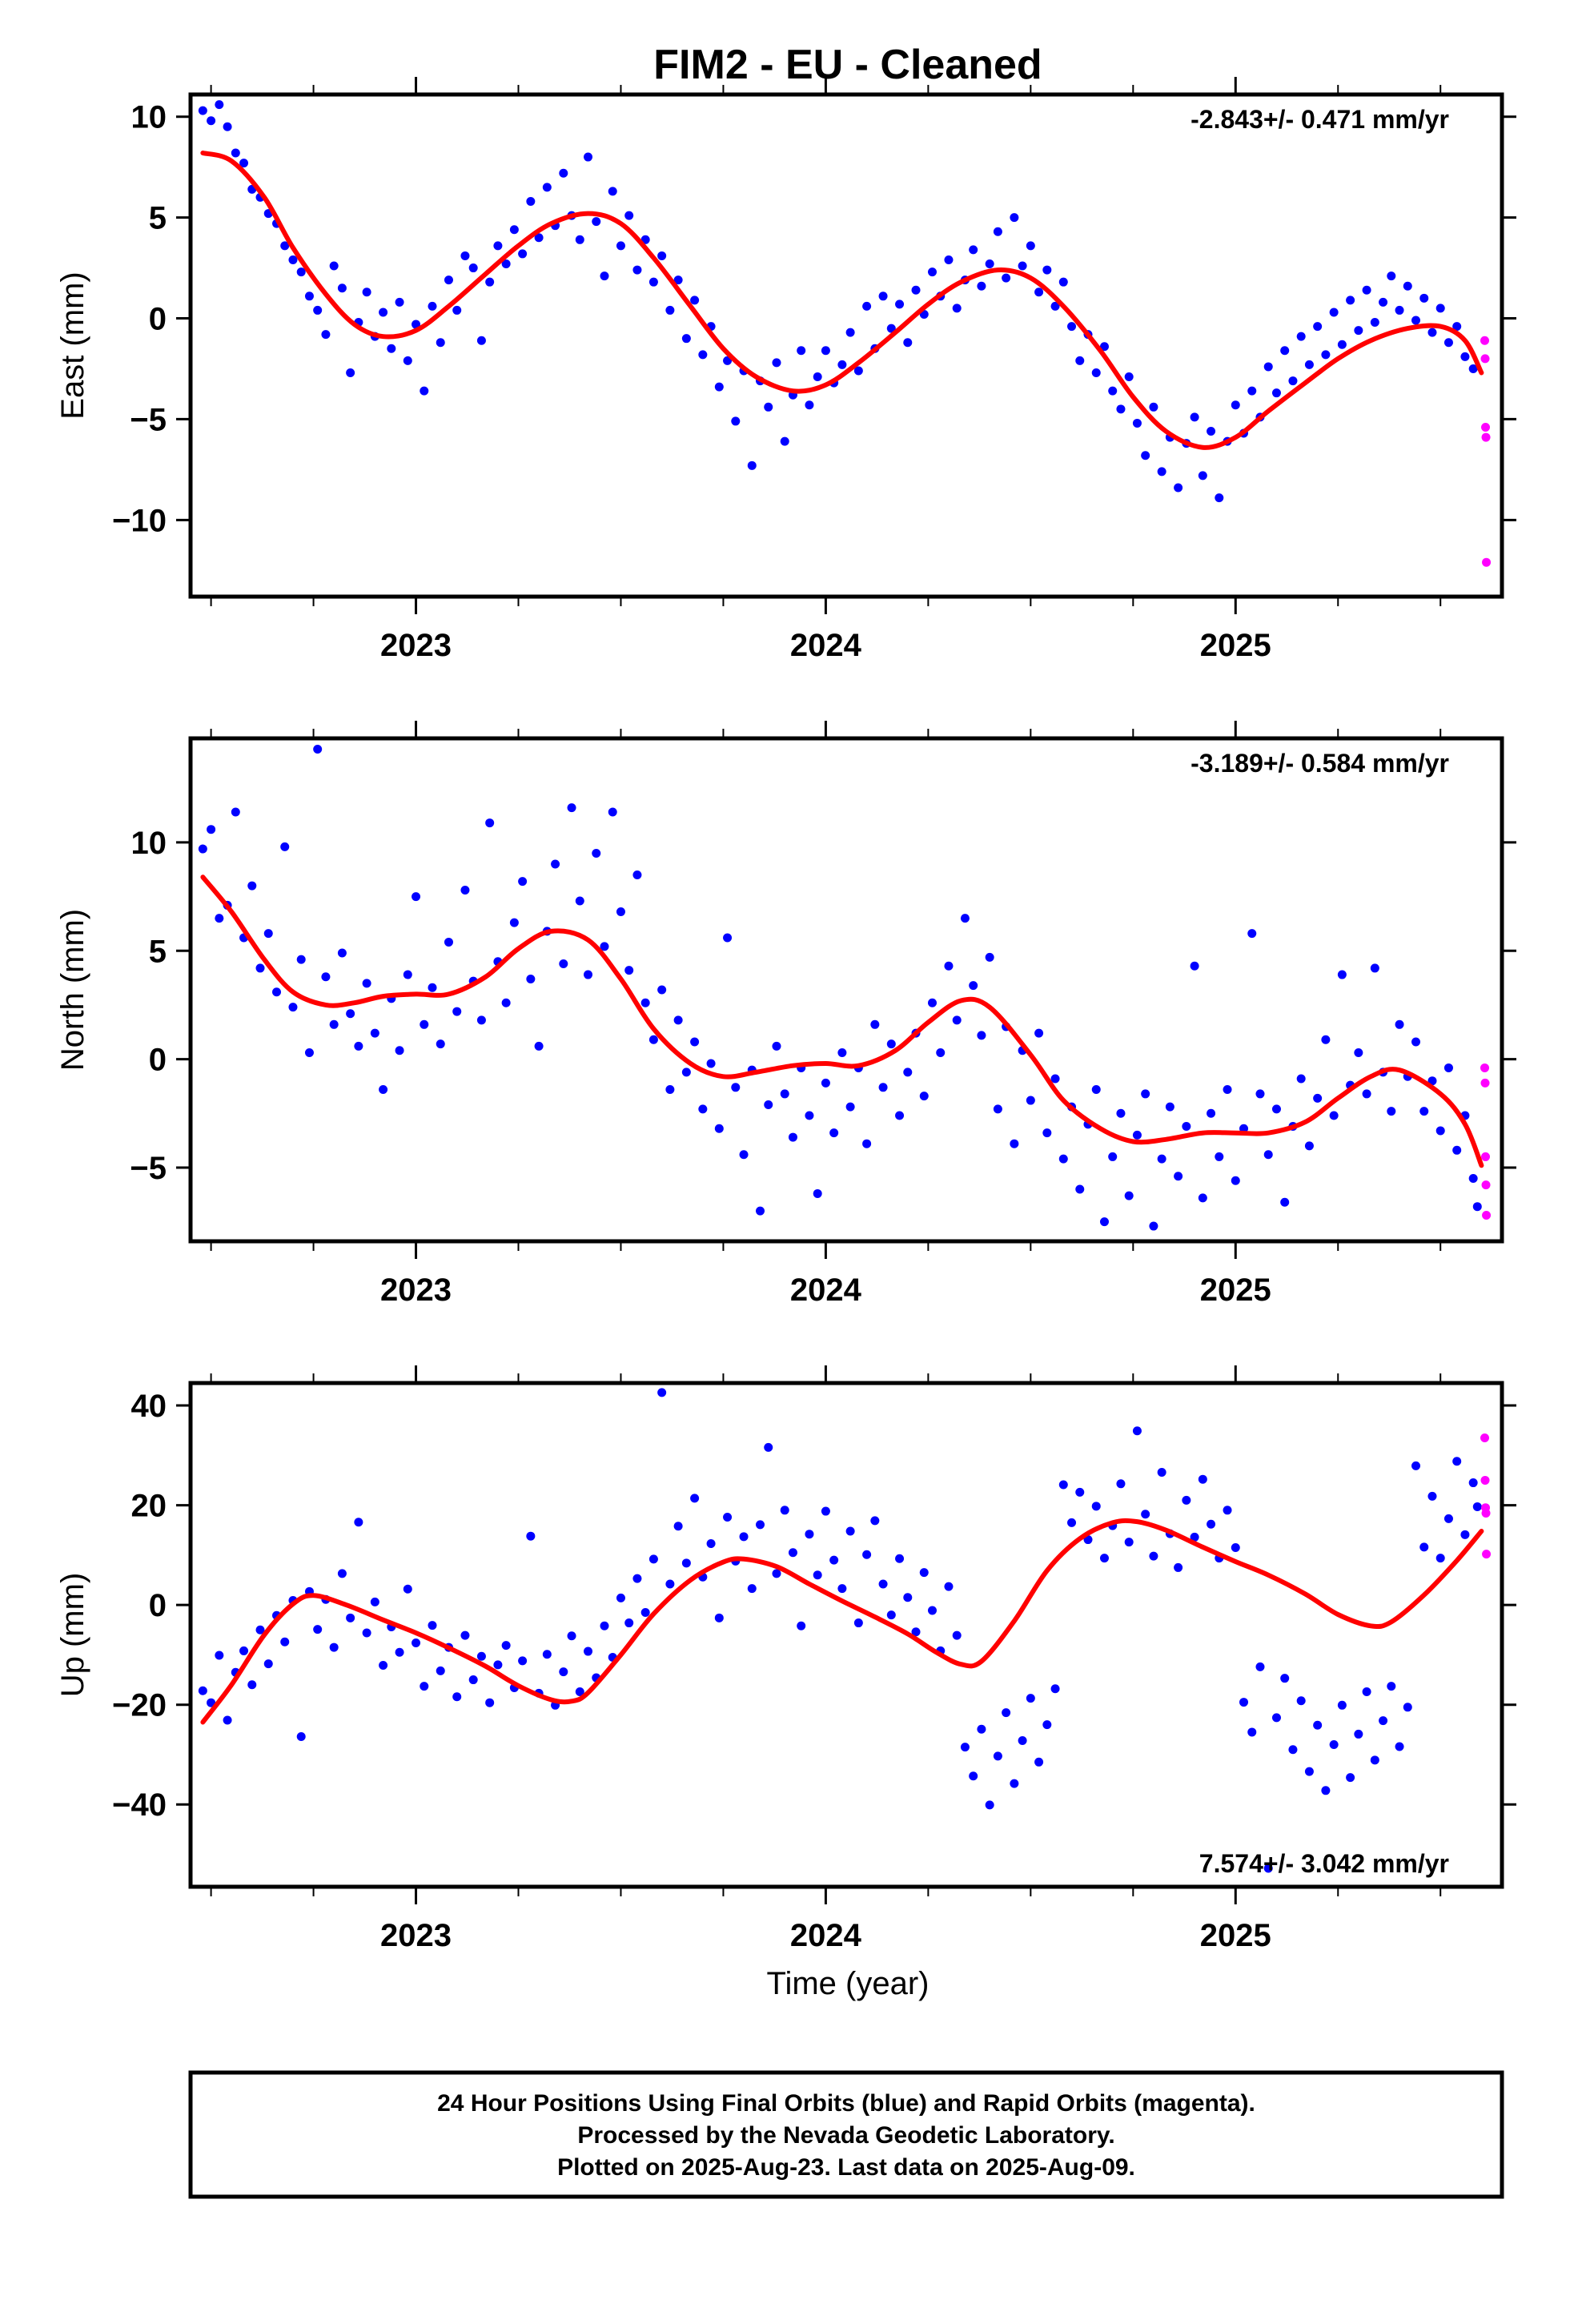 This screenshot has width=1582, height=2324. Describe the element at coordinates (139, 520) in the screenshot. I see `y-tick-label: −10` at that location.